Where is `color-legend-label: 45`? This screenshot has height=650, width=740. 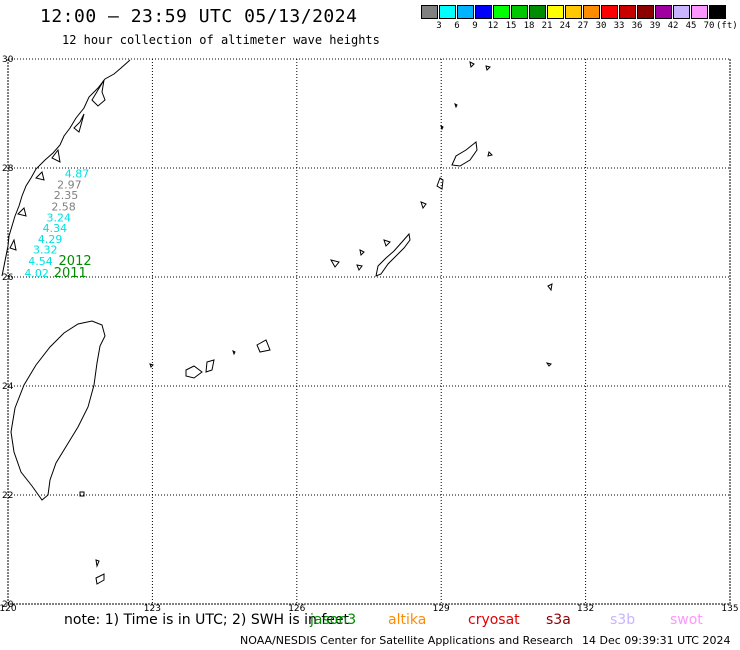
color-legend-label: 45 is located at coordinates (691, 26).